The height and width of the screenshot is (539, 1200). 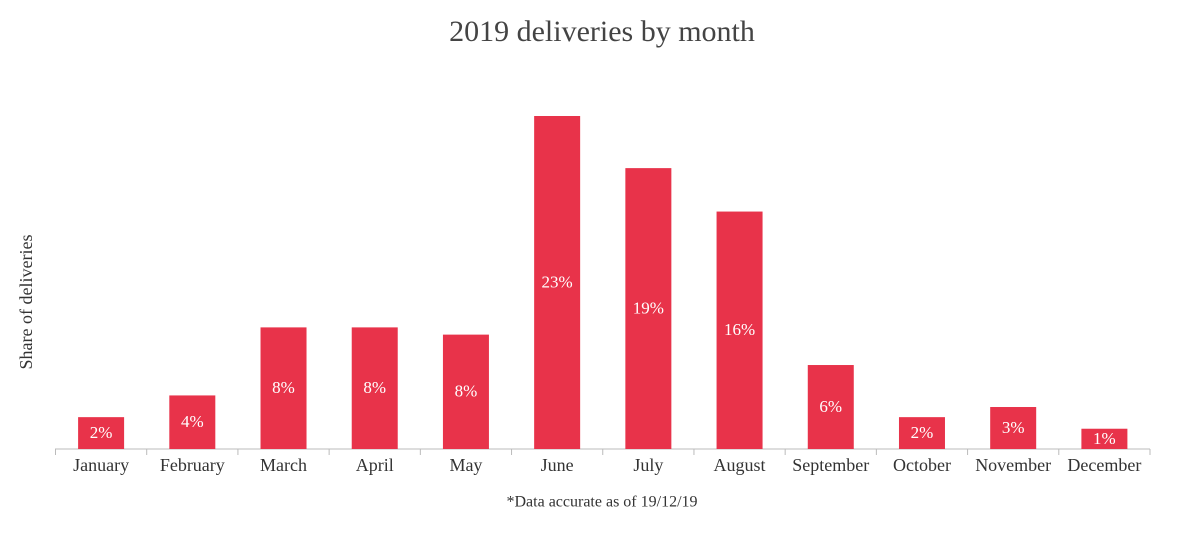 I want to click on x-tick-label: June, so click(x=557, y=465).